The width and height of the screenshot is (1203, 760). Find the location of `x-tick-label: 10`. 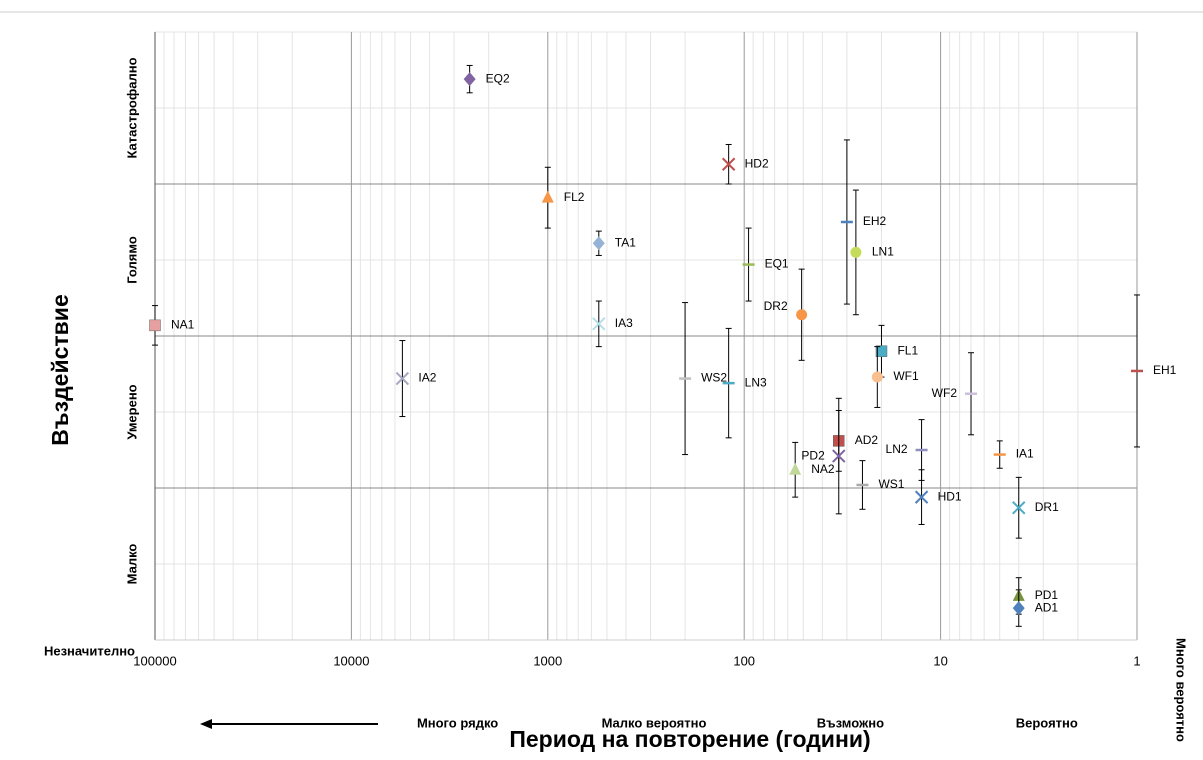

x-tick-label: 10 is located at coordinates (940, 660).